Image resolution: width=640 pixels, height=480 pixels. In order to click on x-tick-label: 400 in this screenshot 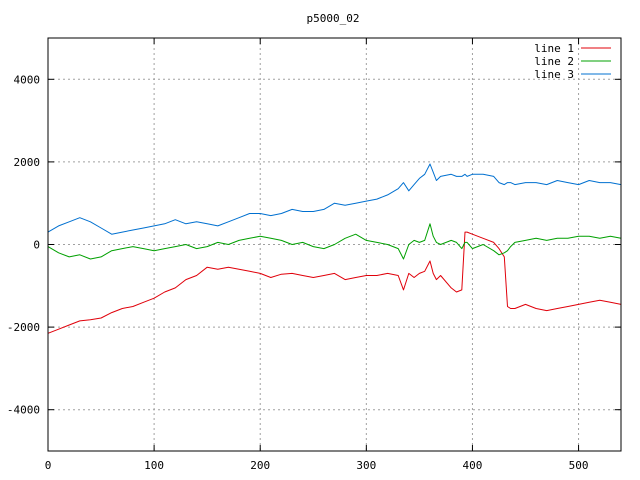, I will do `click(473, 465)`.